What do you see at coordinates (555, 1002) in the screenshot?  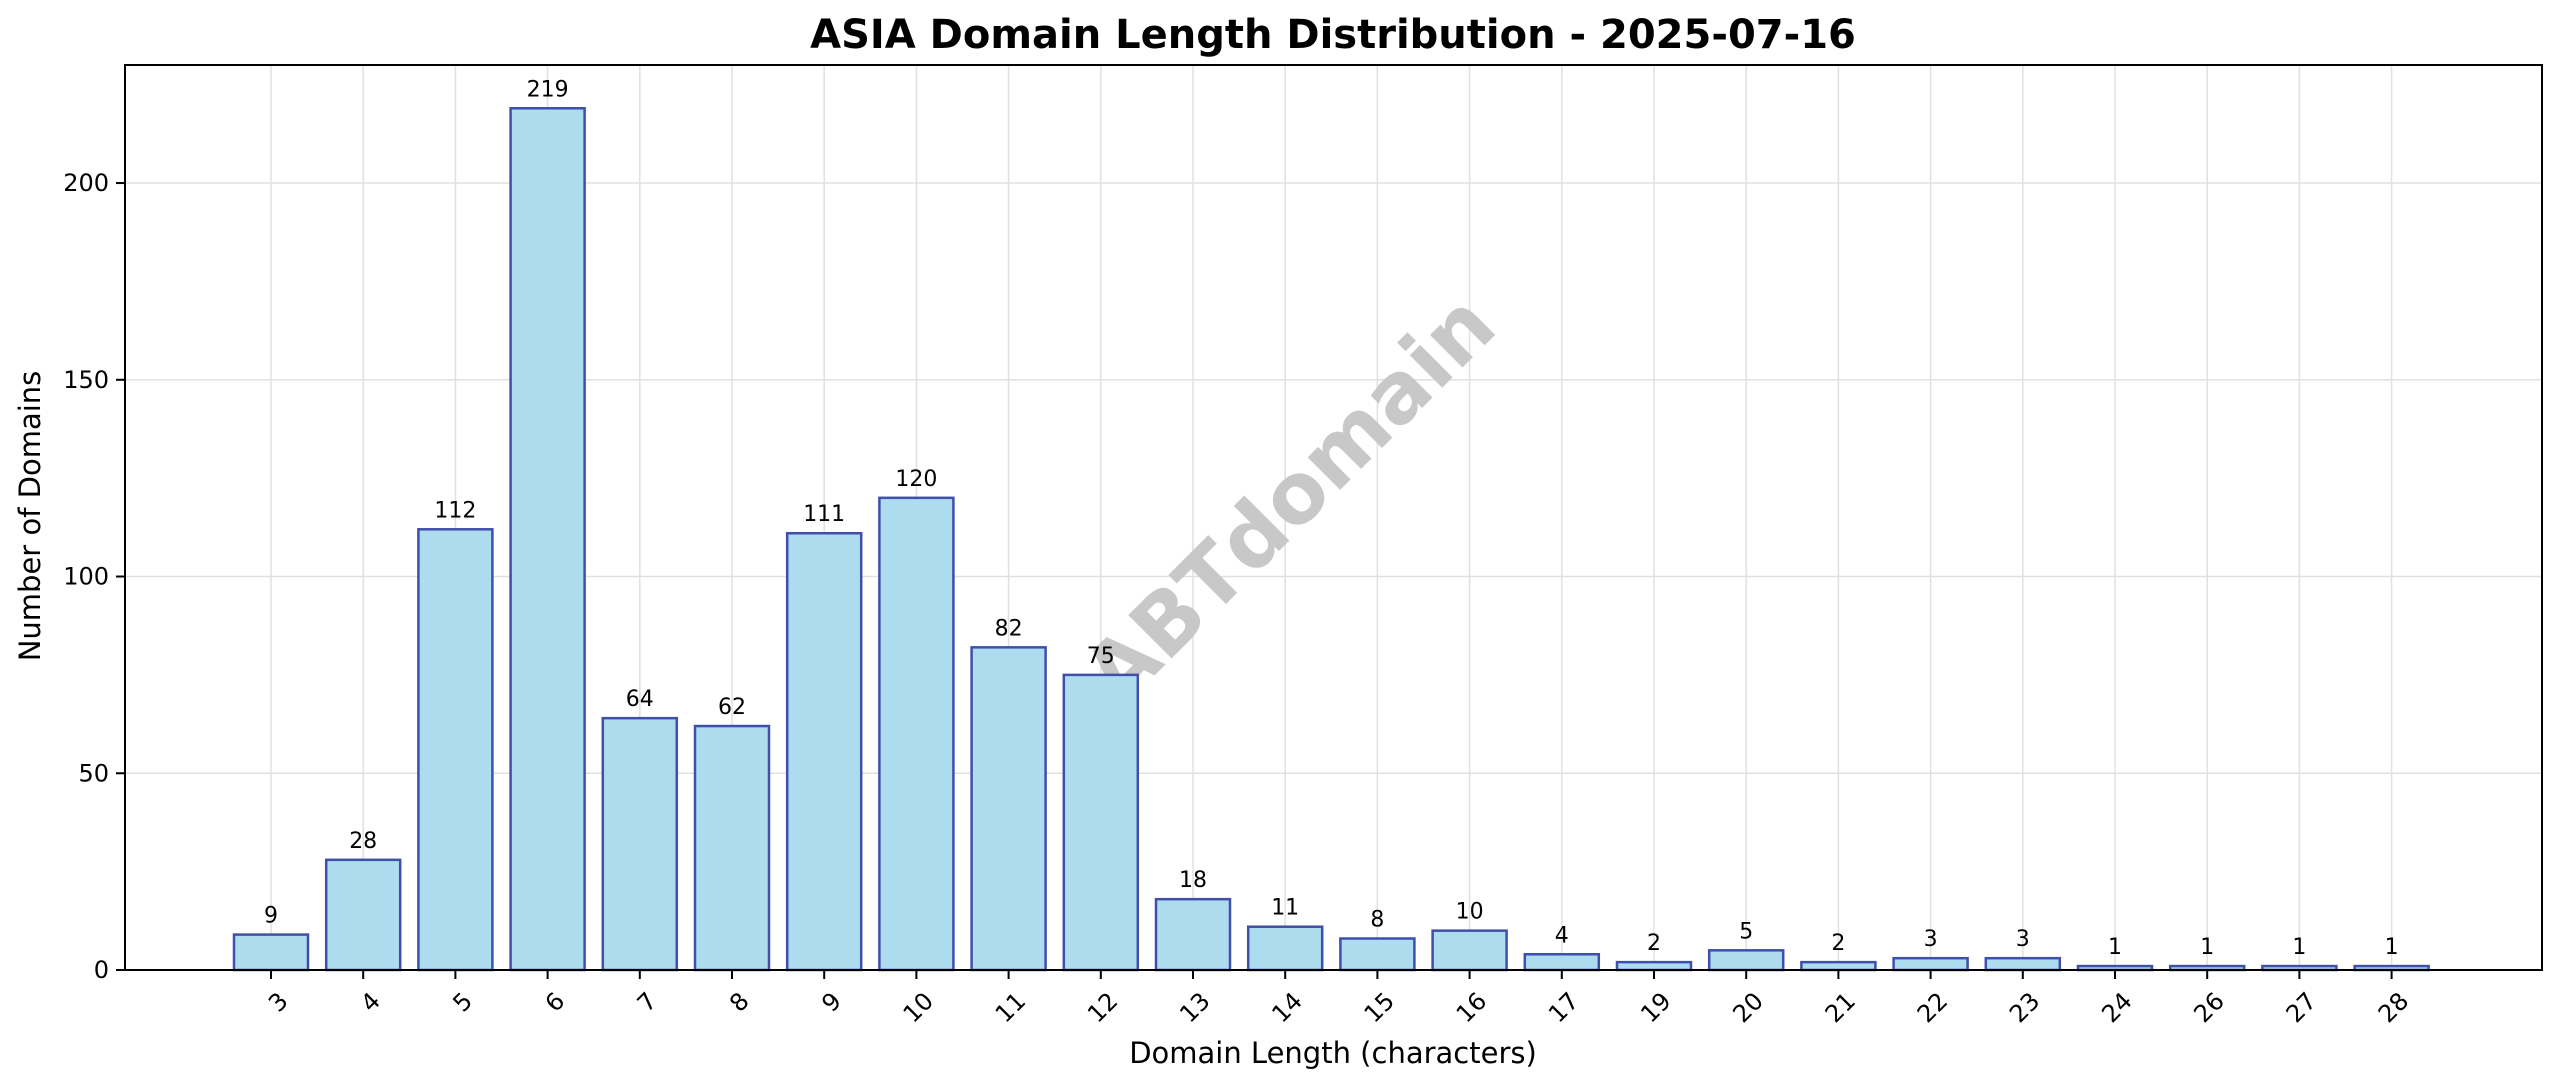 I see `x-tick-label: 6` at bounding box center [555, 1002].